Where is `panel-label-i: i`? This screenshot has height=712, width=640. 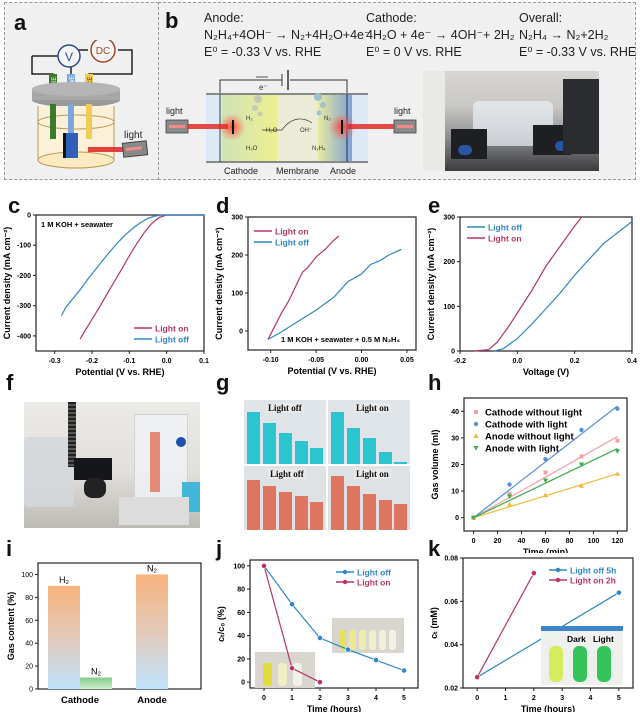
panel-label-i: i is located at coordinates (9, 548).